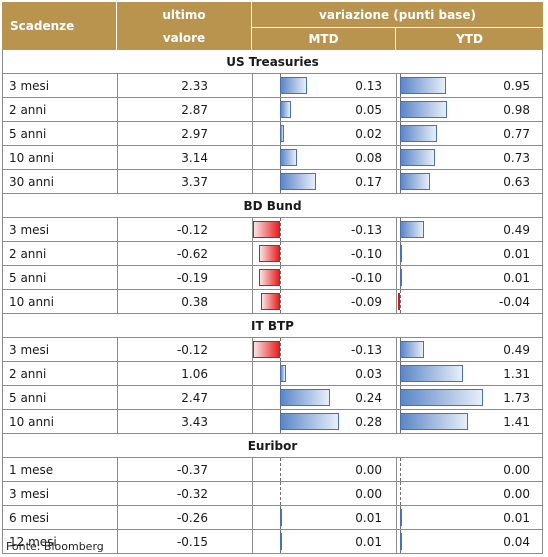 Image resolution: width=548 pixels, height=557 pixels. I want to click on mtd-cell: 0.05, so click(324, 109).